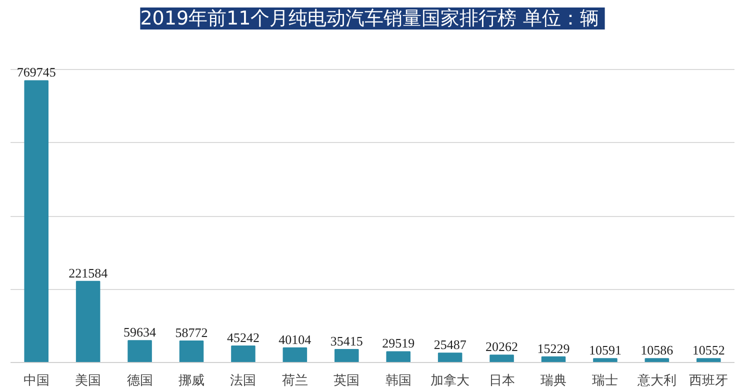 The width and height of the screenshot is (744, 391). I want to click on data-label: 58772, so click(191, 332).